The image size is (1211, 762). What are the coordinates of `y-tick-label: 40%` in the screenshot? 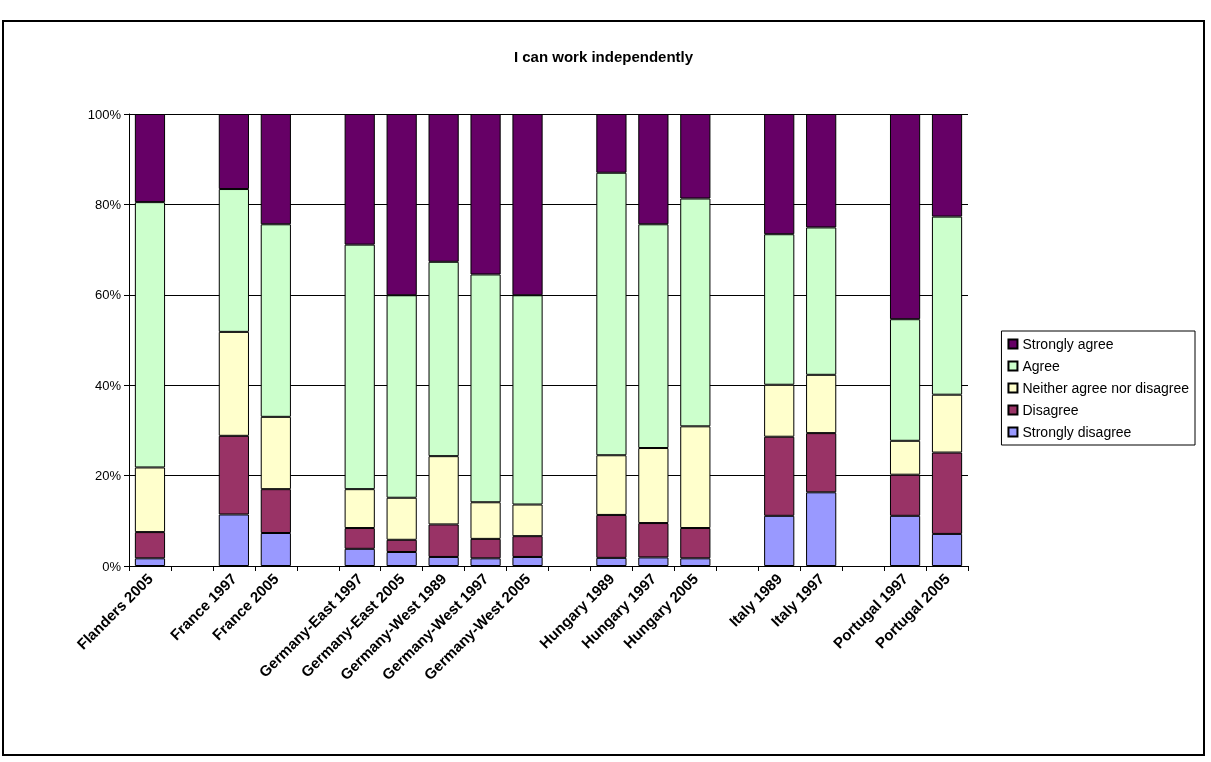 It's located at (108, 385).